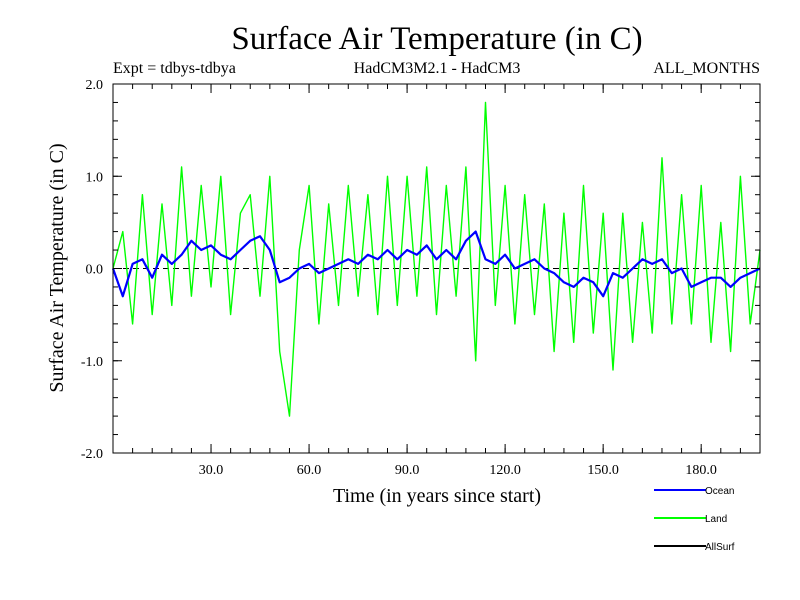 This screenshot has height=600, width=800. Describe the element at coordinates (701, 470) in the screenshot. I see `x-tick-label: 180.0` at that location.